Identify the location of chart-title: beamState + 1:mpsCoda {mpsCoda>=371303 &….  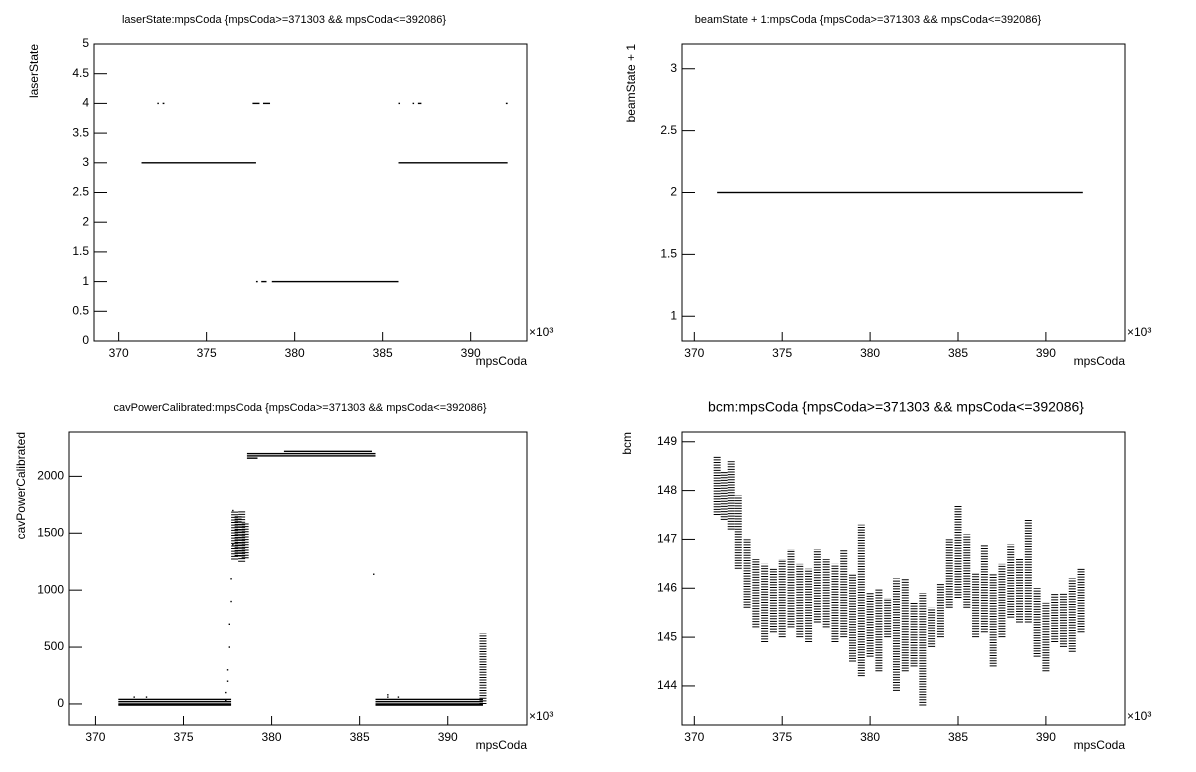
(868, 20).